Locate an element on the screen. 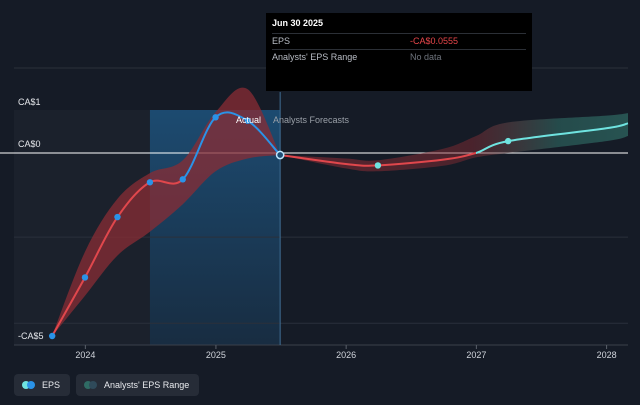 The image size is (640, 405). y-label-zero: CA$0 is located at coordinates (29, 144).